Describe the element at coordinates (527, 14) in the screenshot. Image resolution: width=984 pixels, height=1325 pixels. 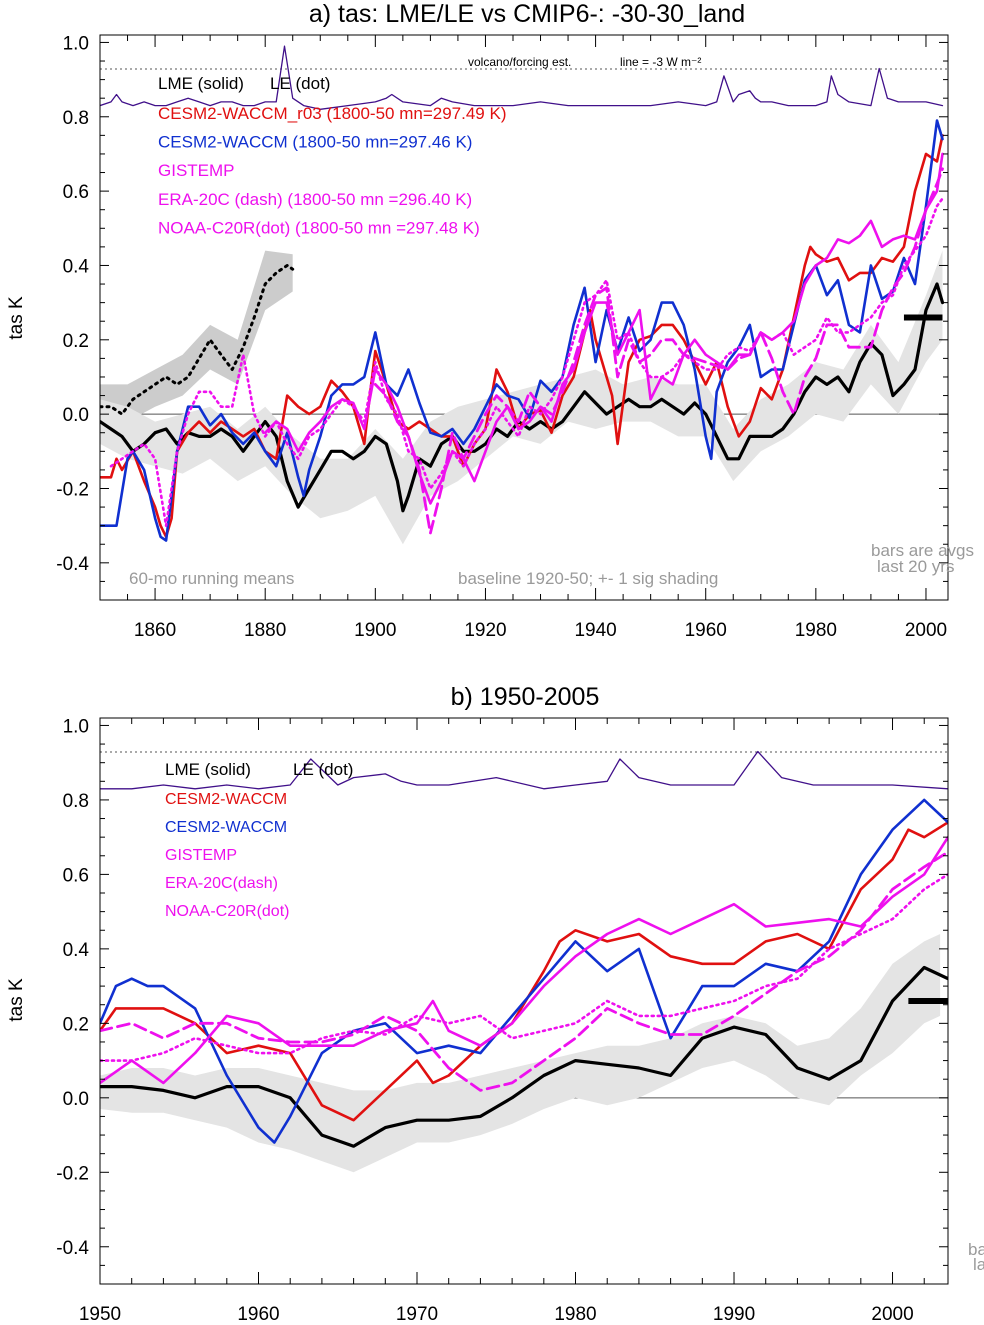
I see `panel-a-title: a) tas: LME/LE vs CMIP6-: -30-30_land` at that location.